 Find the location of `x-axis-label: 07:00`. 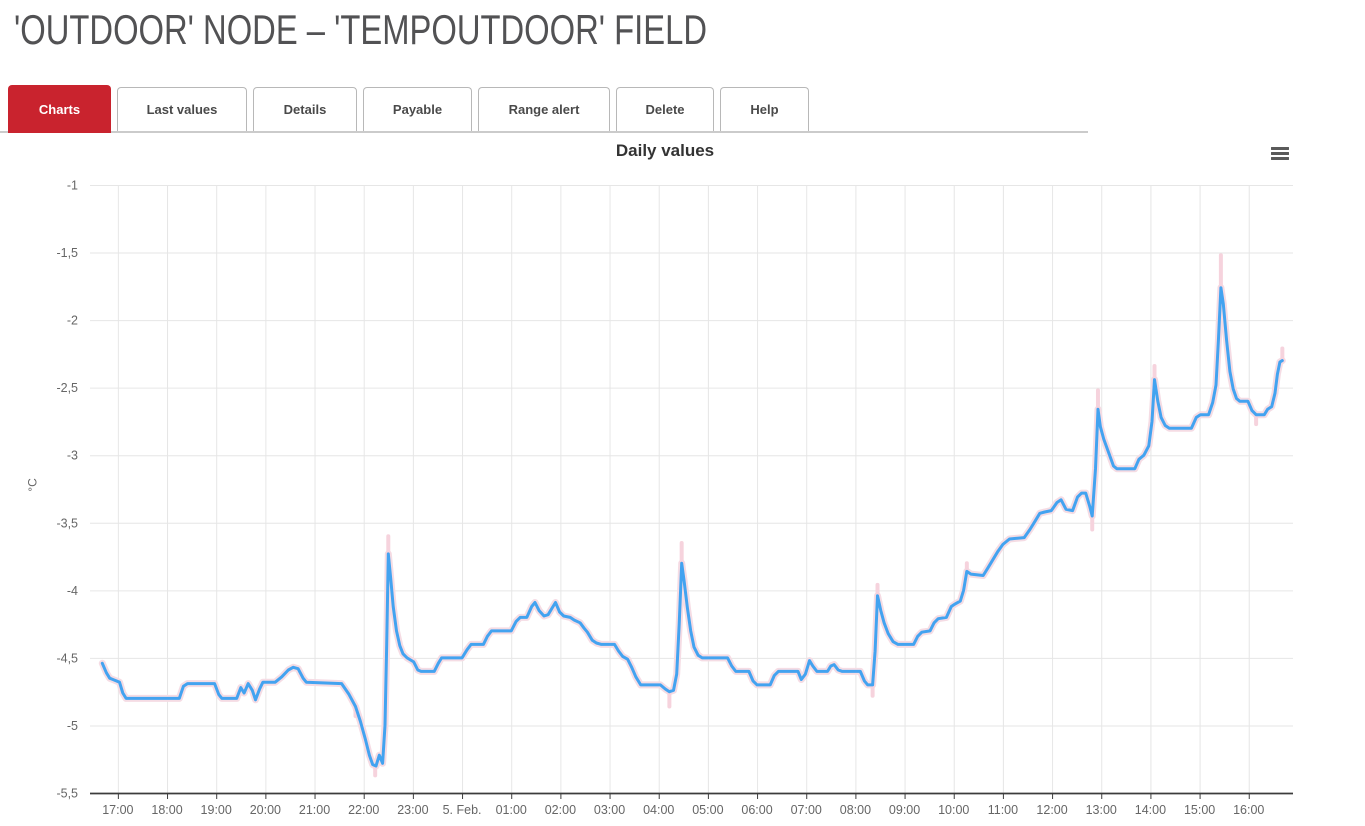

x-axis-label: 07:00 is located at coordinates (806, 810).